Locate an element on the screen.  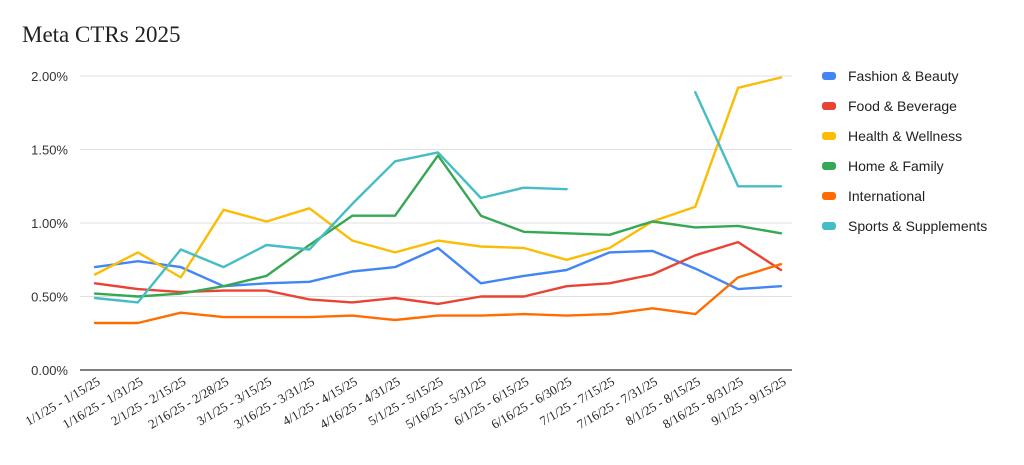
legend-item: Home & Family is located at coordinates (883, 166).